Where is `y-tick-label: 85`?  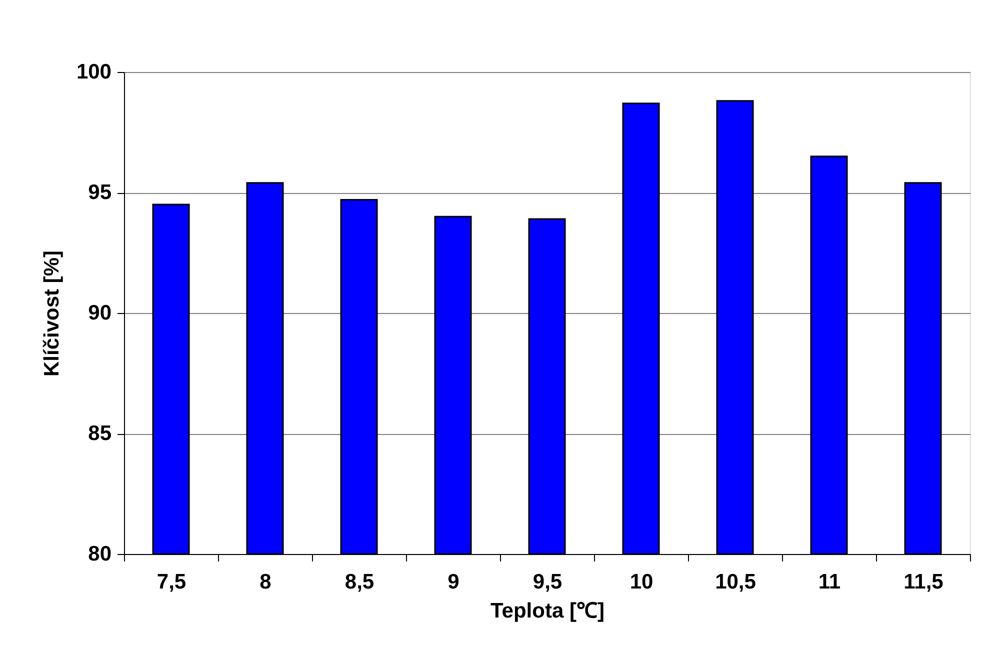
y-tick-label: 85 is located at coordinates (100, 433).